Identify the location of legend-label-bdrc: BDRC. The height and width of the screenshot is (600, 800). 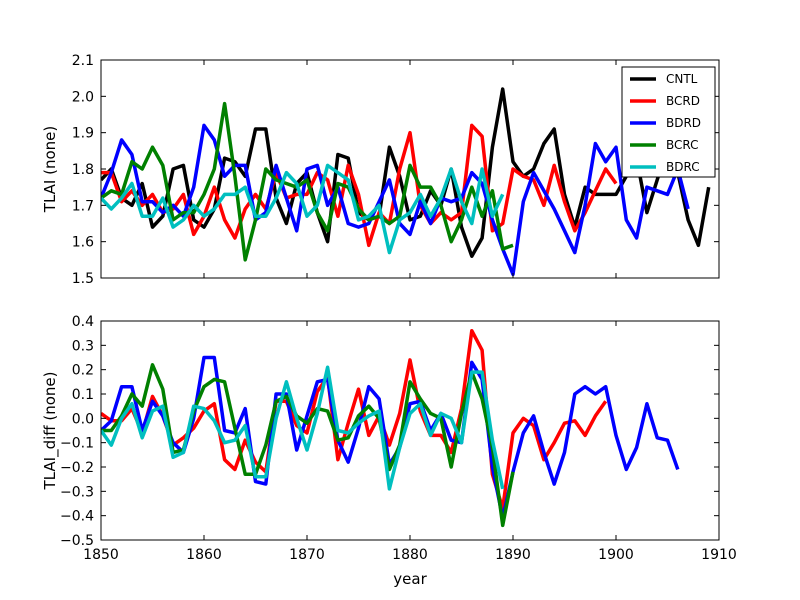
(683, 167).